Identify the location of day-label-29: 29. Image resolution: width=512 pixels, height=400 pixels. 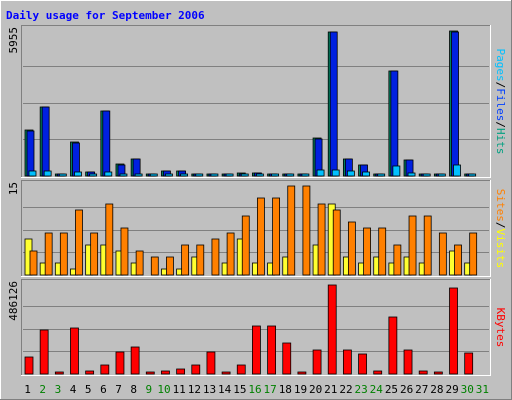
(451, 389).